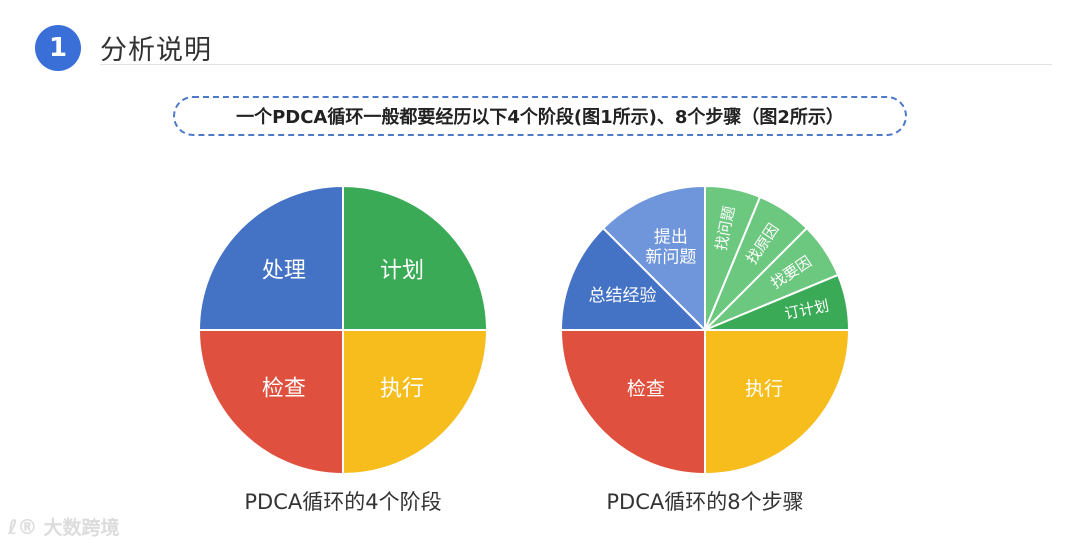  I want to click on pie2-label-4: 执行, so click(764, 389).